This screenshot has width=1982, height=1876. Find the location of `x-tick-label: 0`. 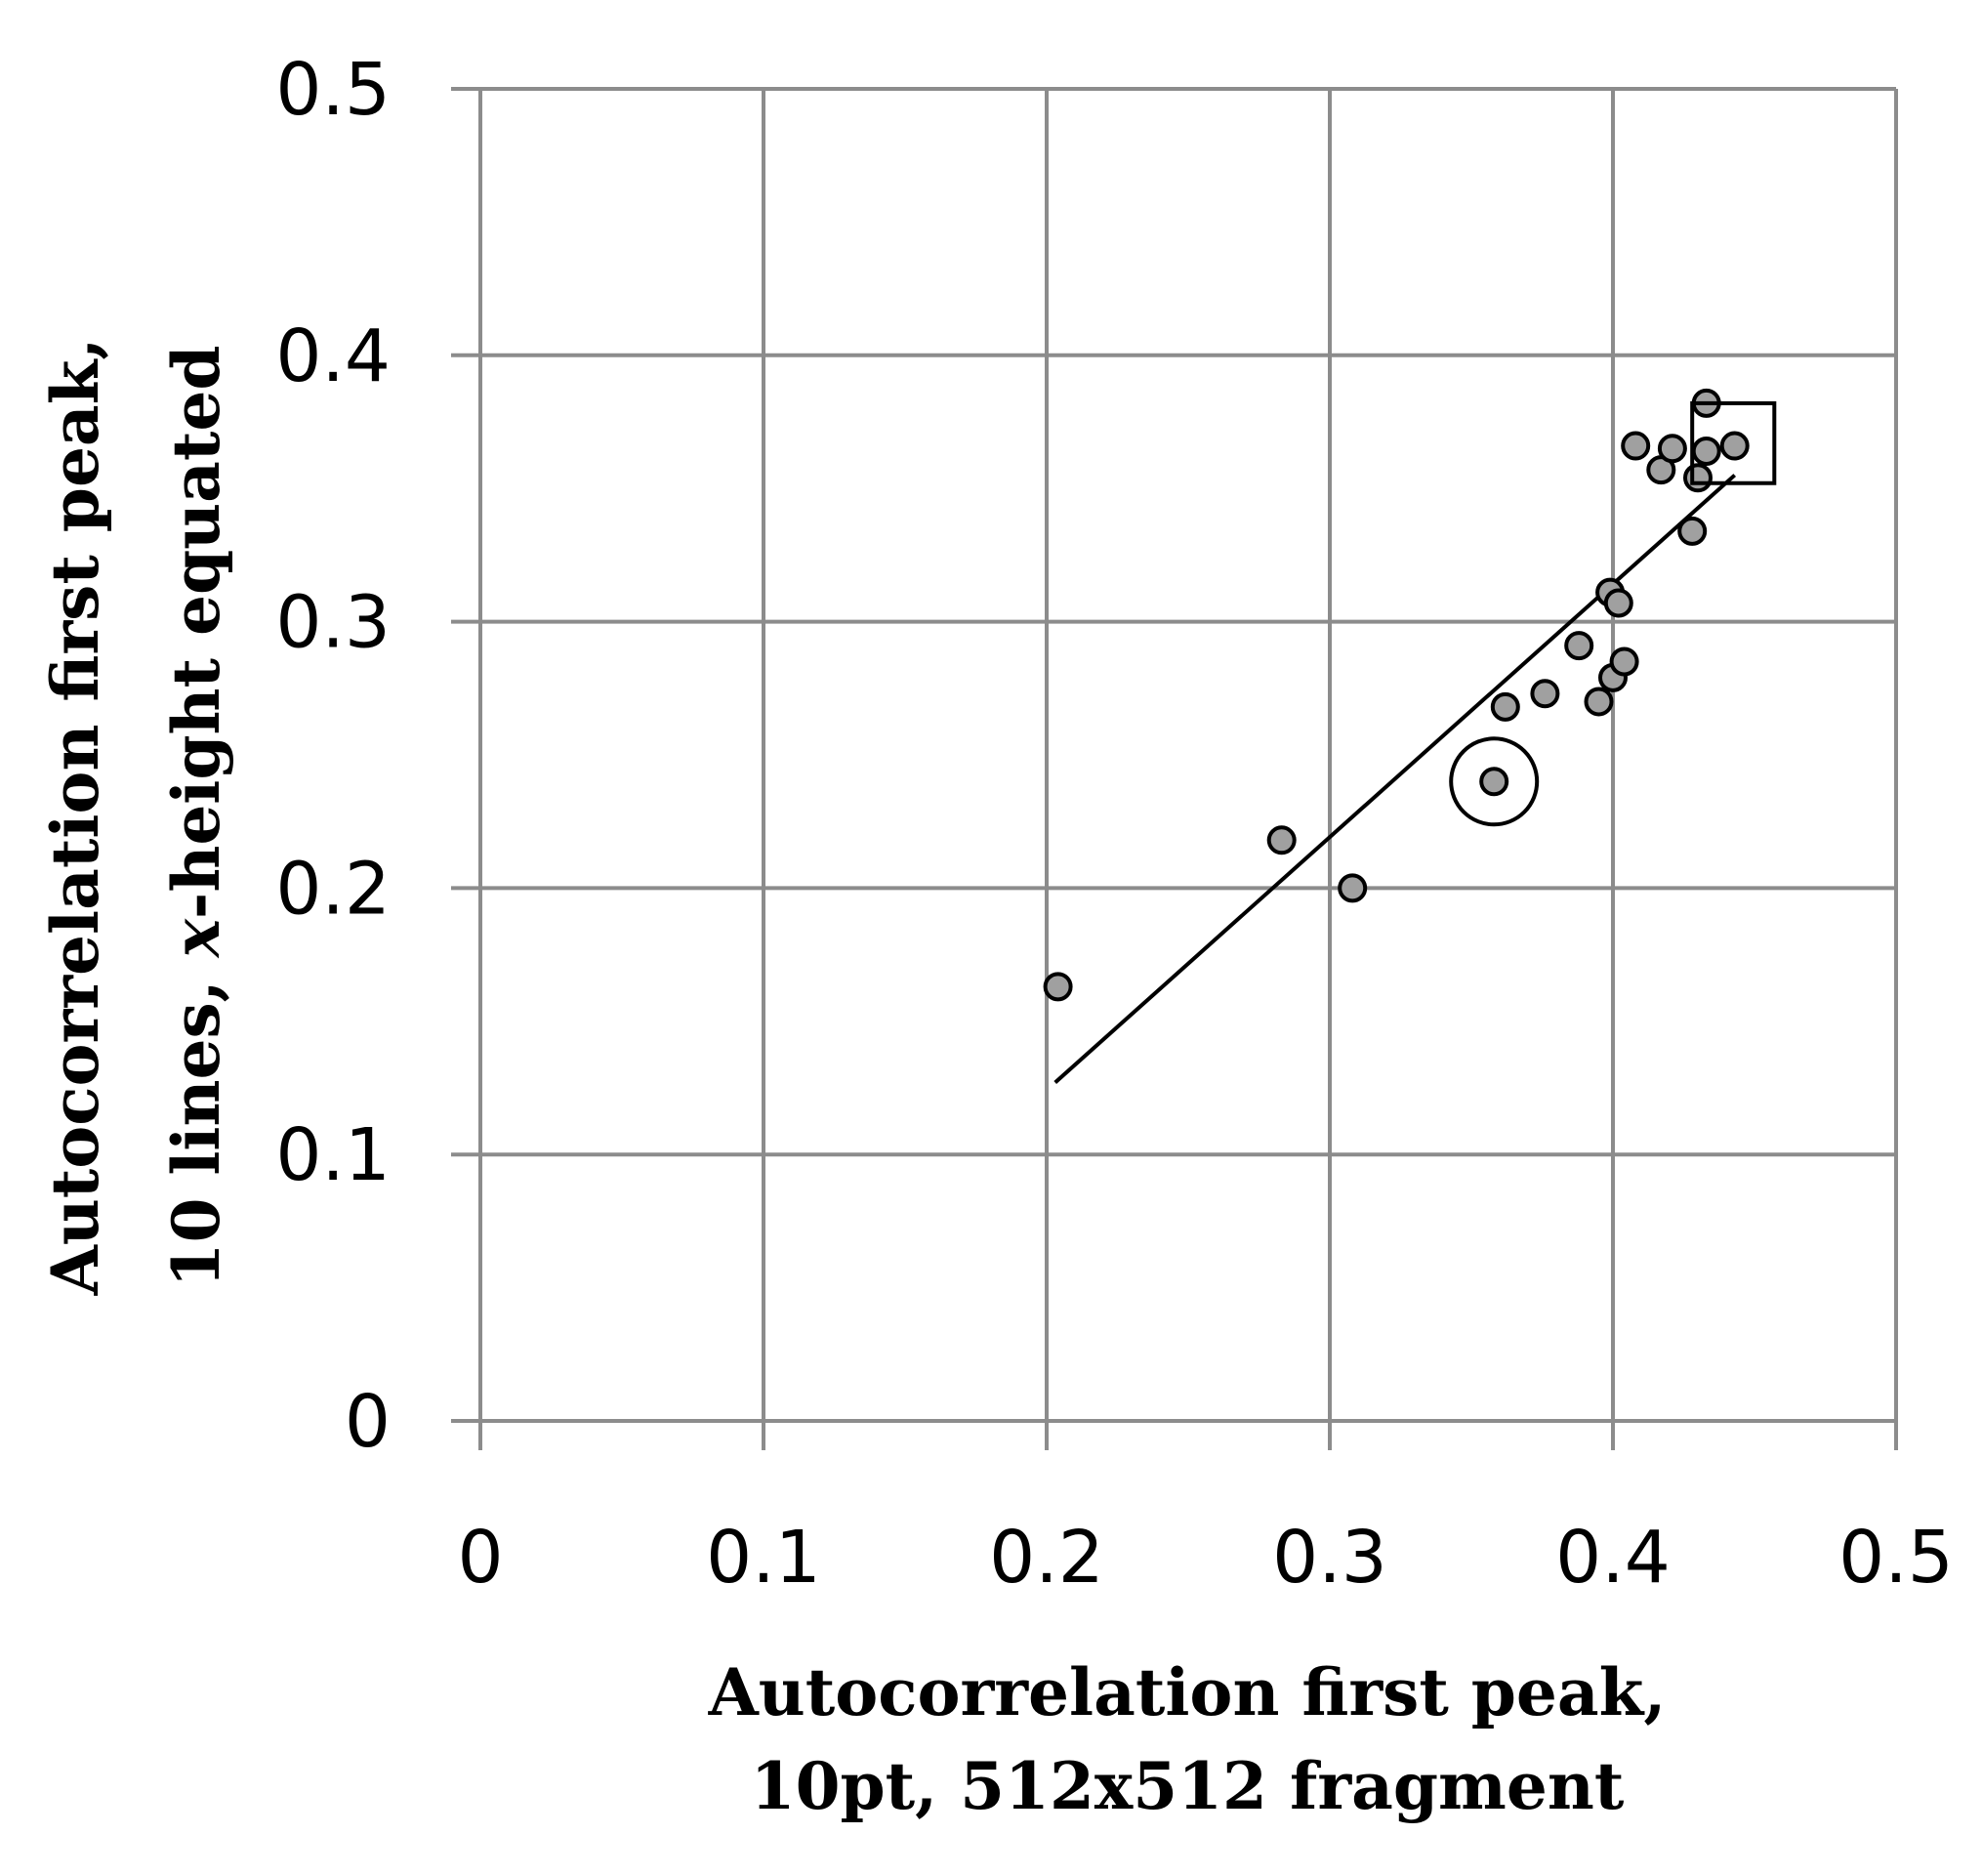

x-tick-label: 0 is located at coordinates (480, 1558).